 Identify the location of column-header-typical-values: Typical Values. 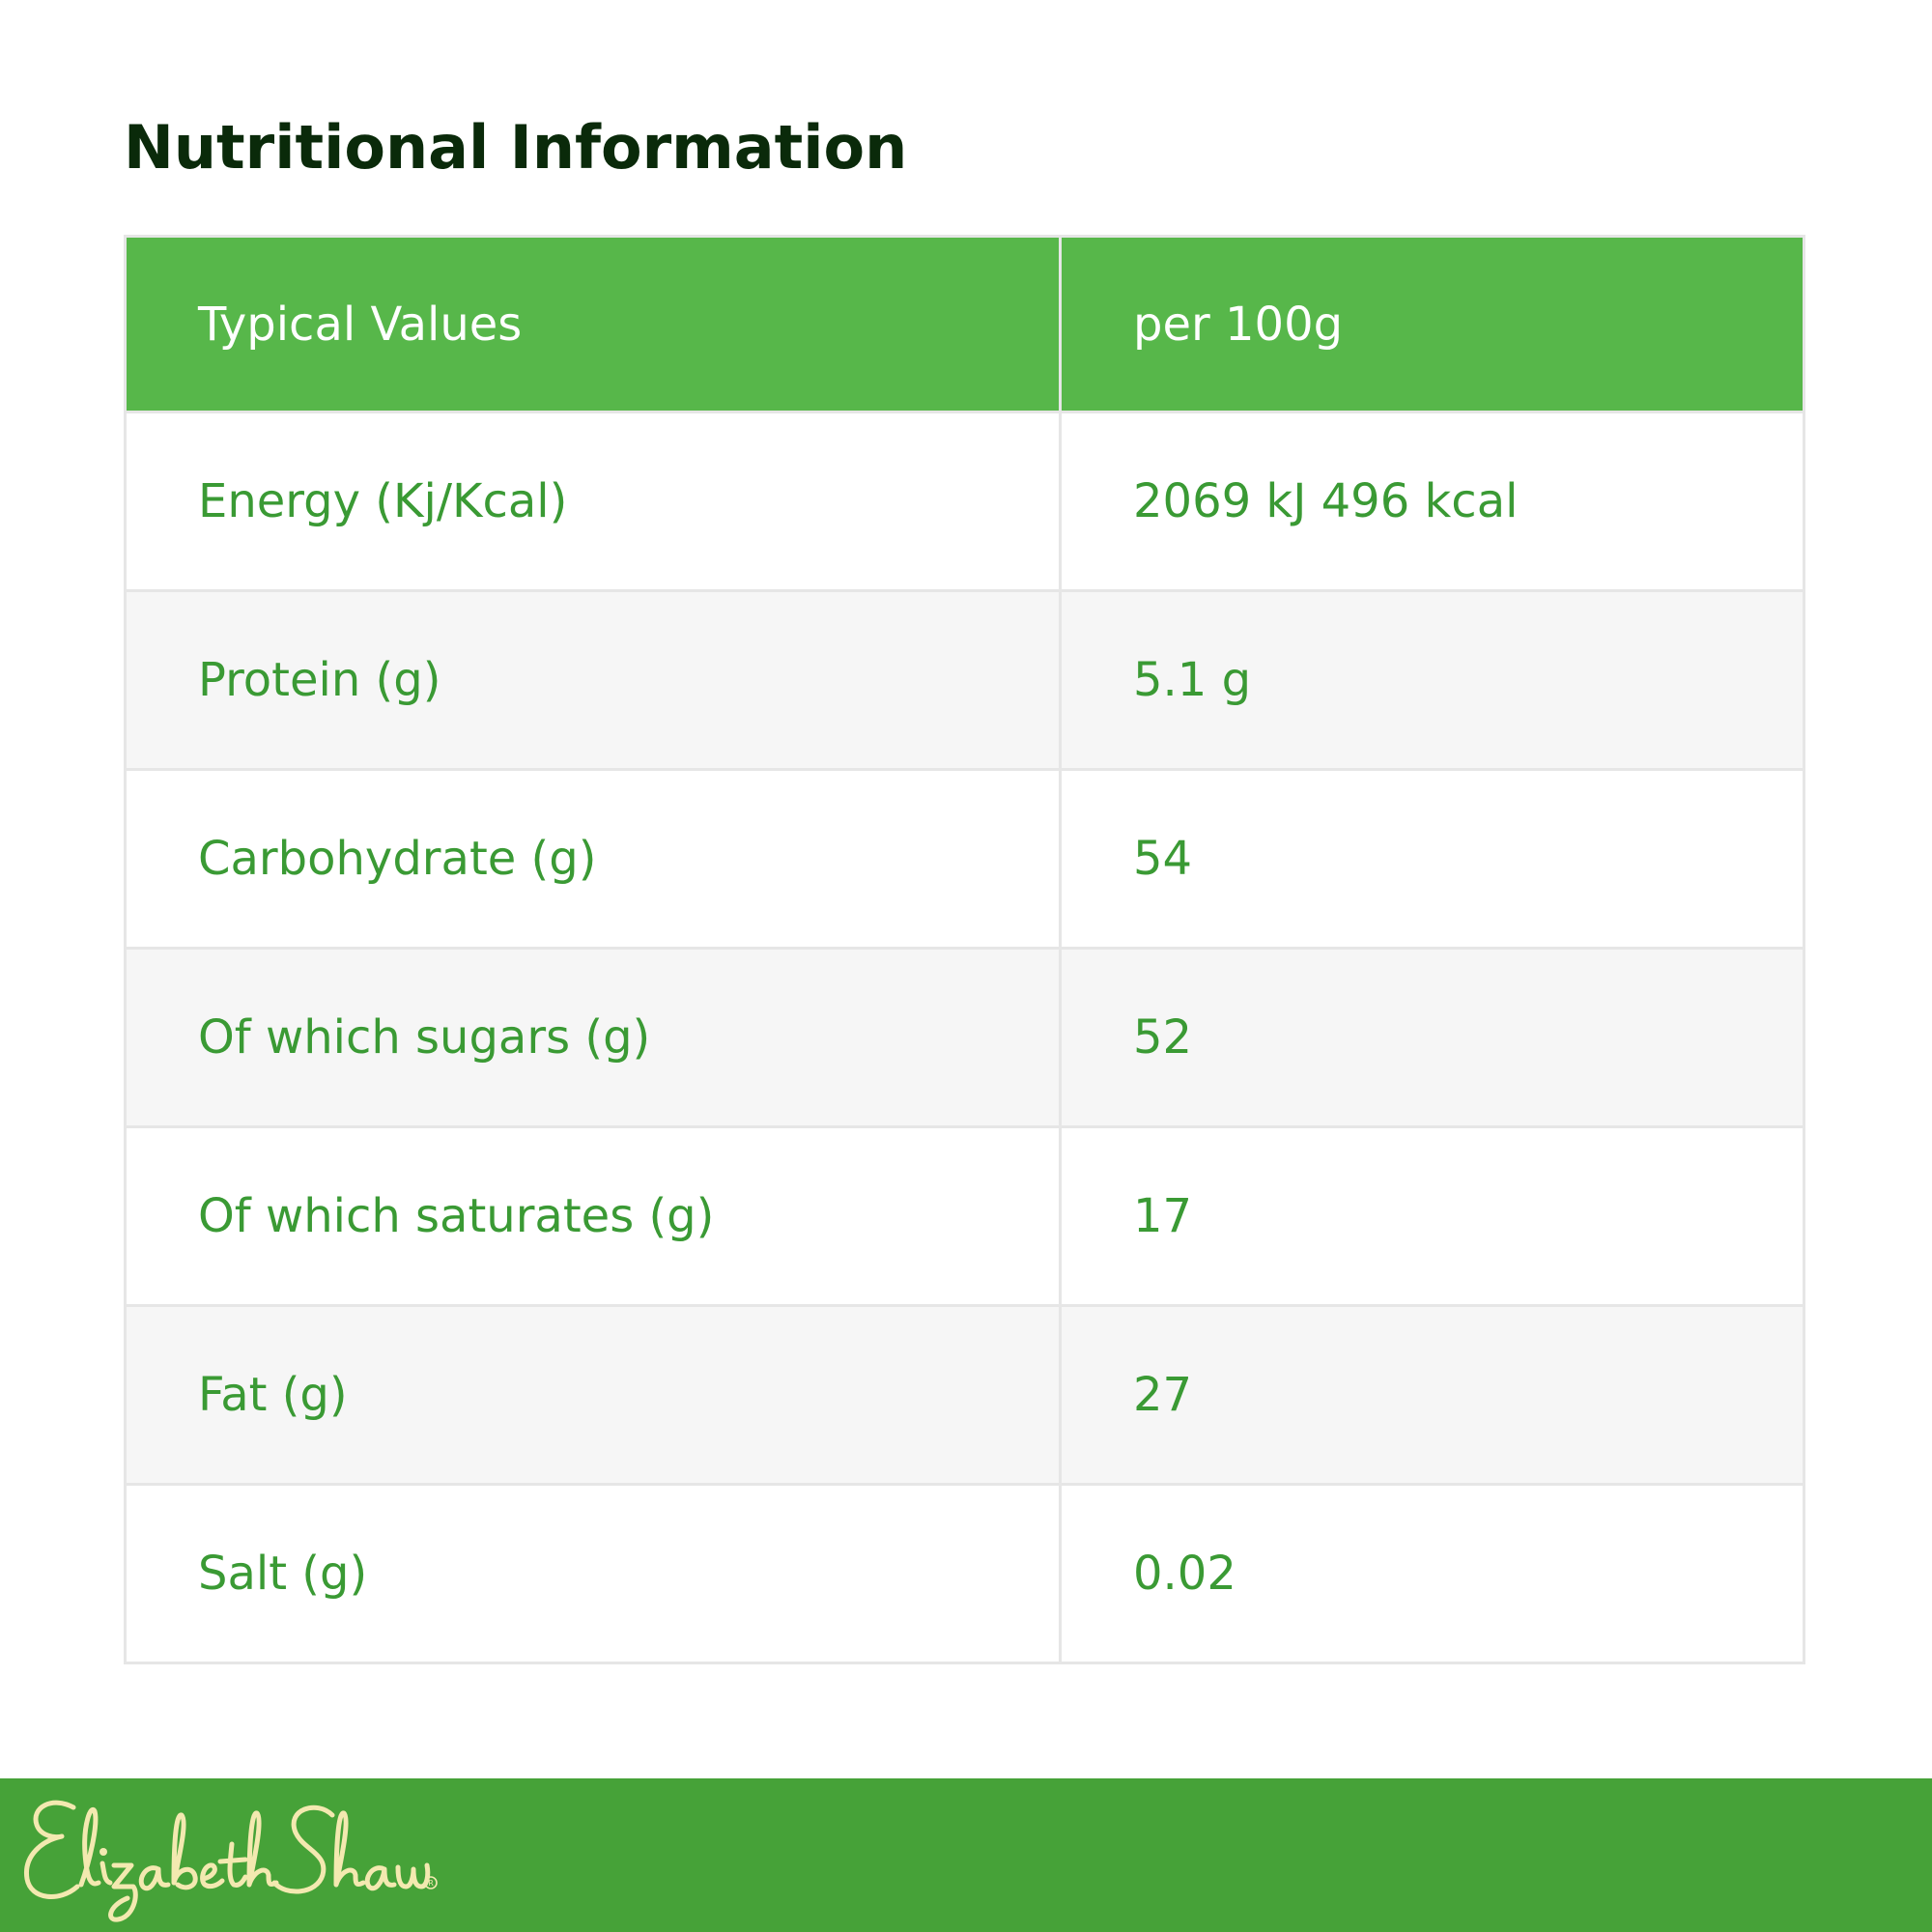
(593, 324).